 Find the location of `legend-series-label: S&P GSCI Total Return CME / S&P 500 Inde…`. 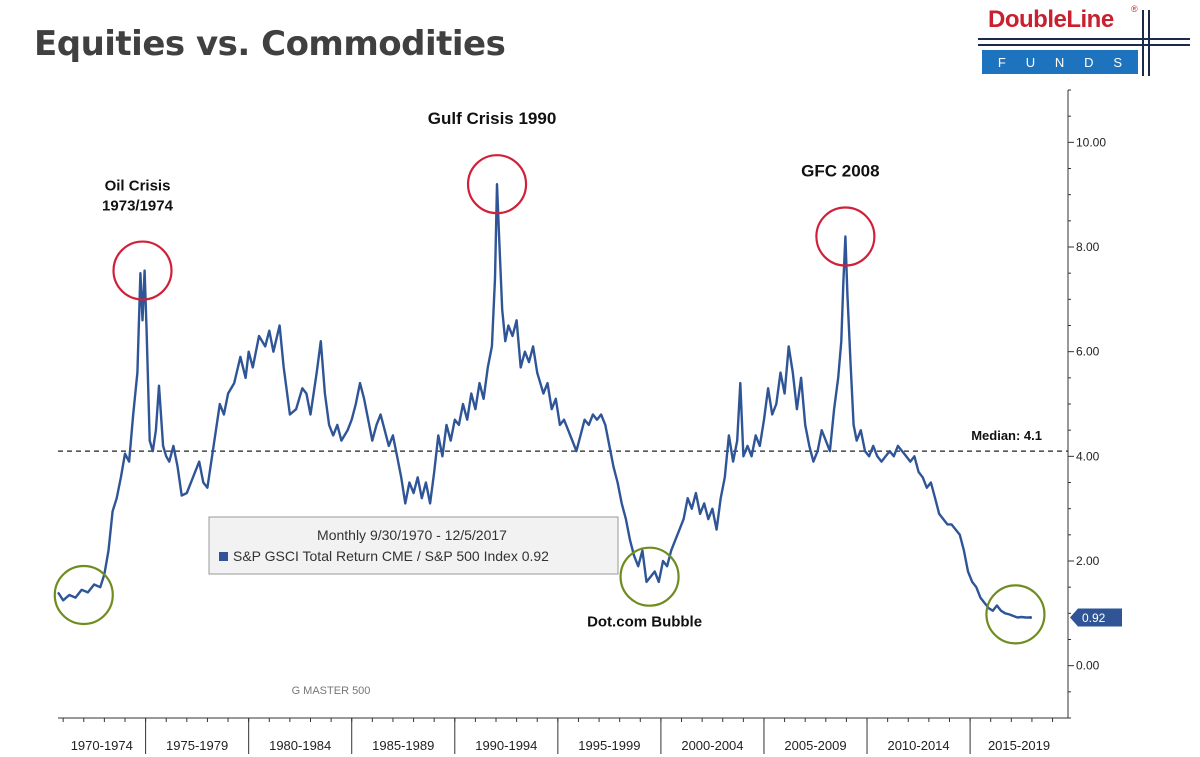

legend-series-label: S&P GSCI Total Return CME / S&P 500 Inde… is located at coordinates (391, 556).